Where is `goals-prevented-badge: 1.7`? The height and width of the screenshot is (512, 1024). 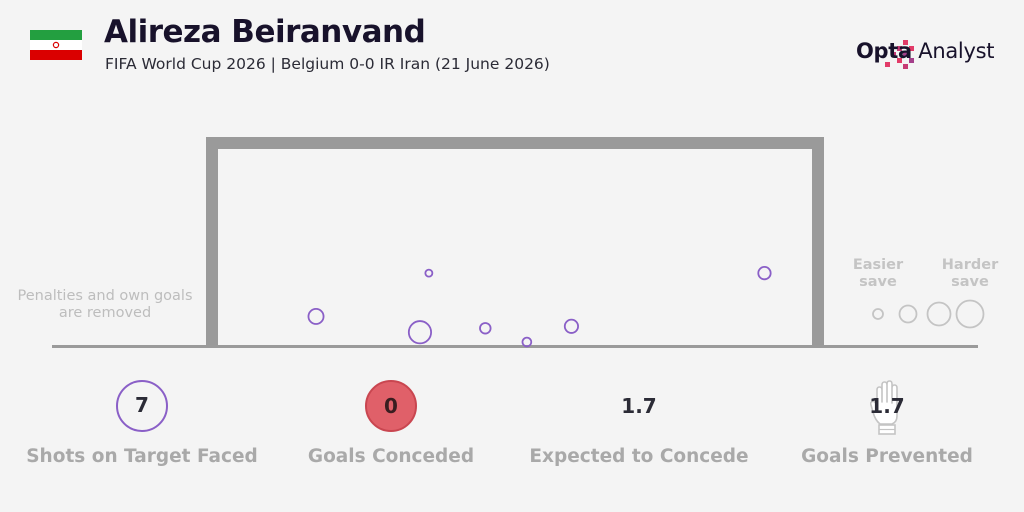 goals-prevented-badge: 1.7 is located at coordinates (887, 407).